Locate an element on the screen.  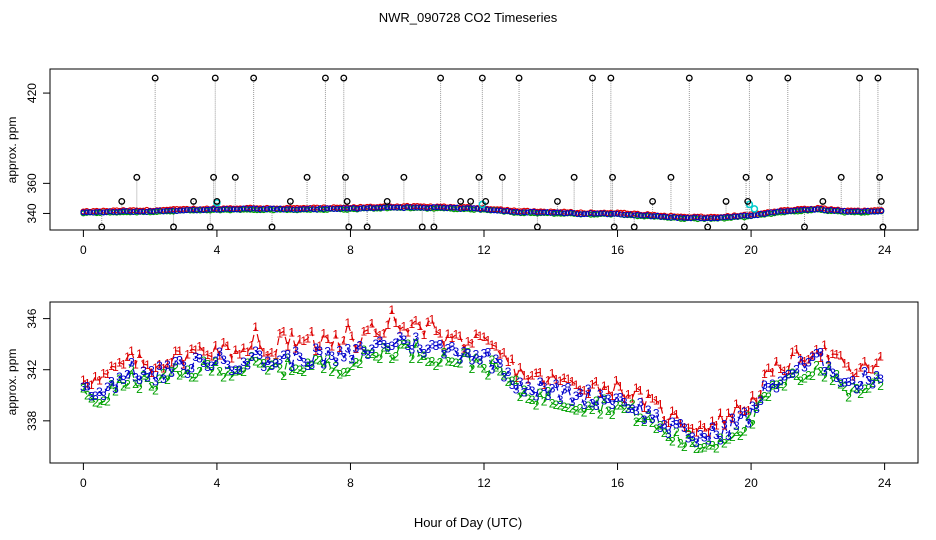
top-y-axis-label: approx. ppm is located at coordinates (12, 150).